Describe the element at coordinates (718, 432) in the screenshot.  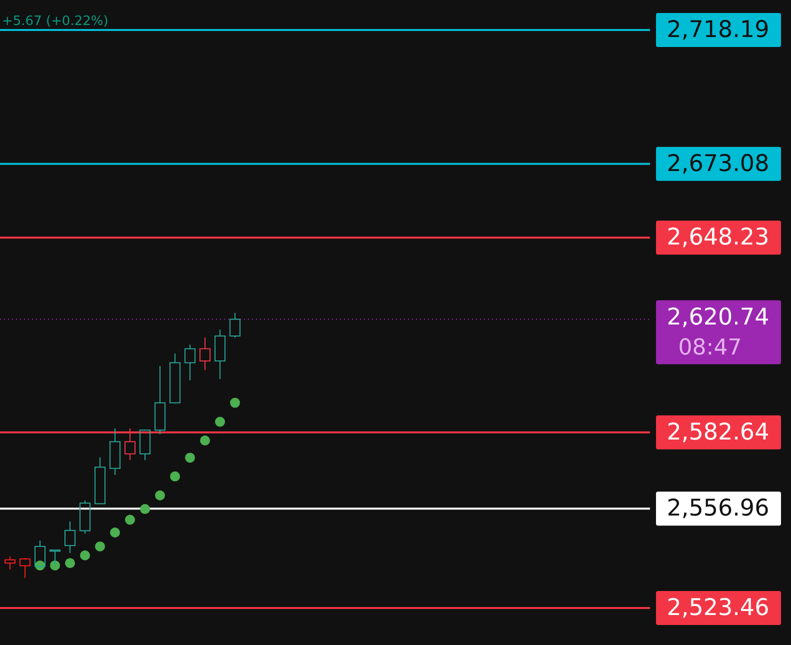
I see `ref-line-label: 2,582.64` at that location.